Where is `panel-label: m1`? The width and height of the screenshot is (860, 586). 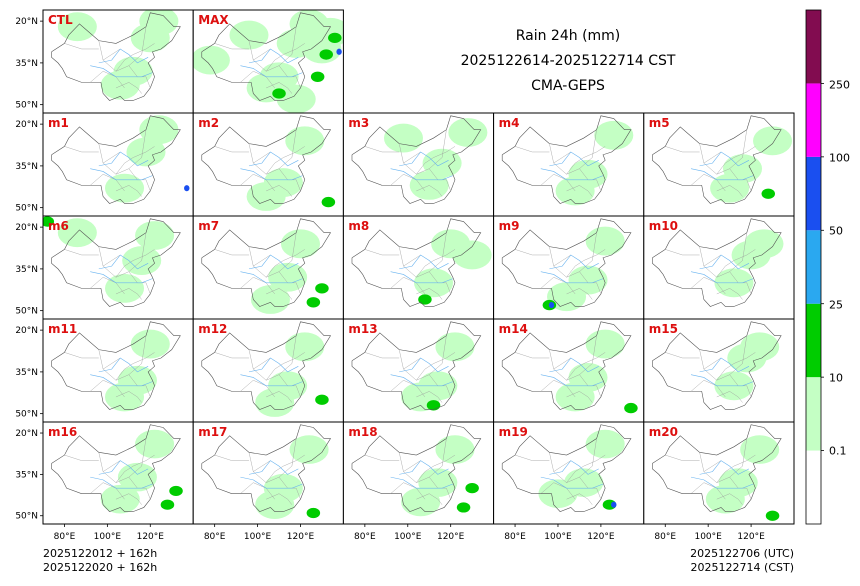
panel-label: m1 is located at coordinates (58, 123).